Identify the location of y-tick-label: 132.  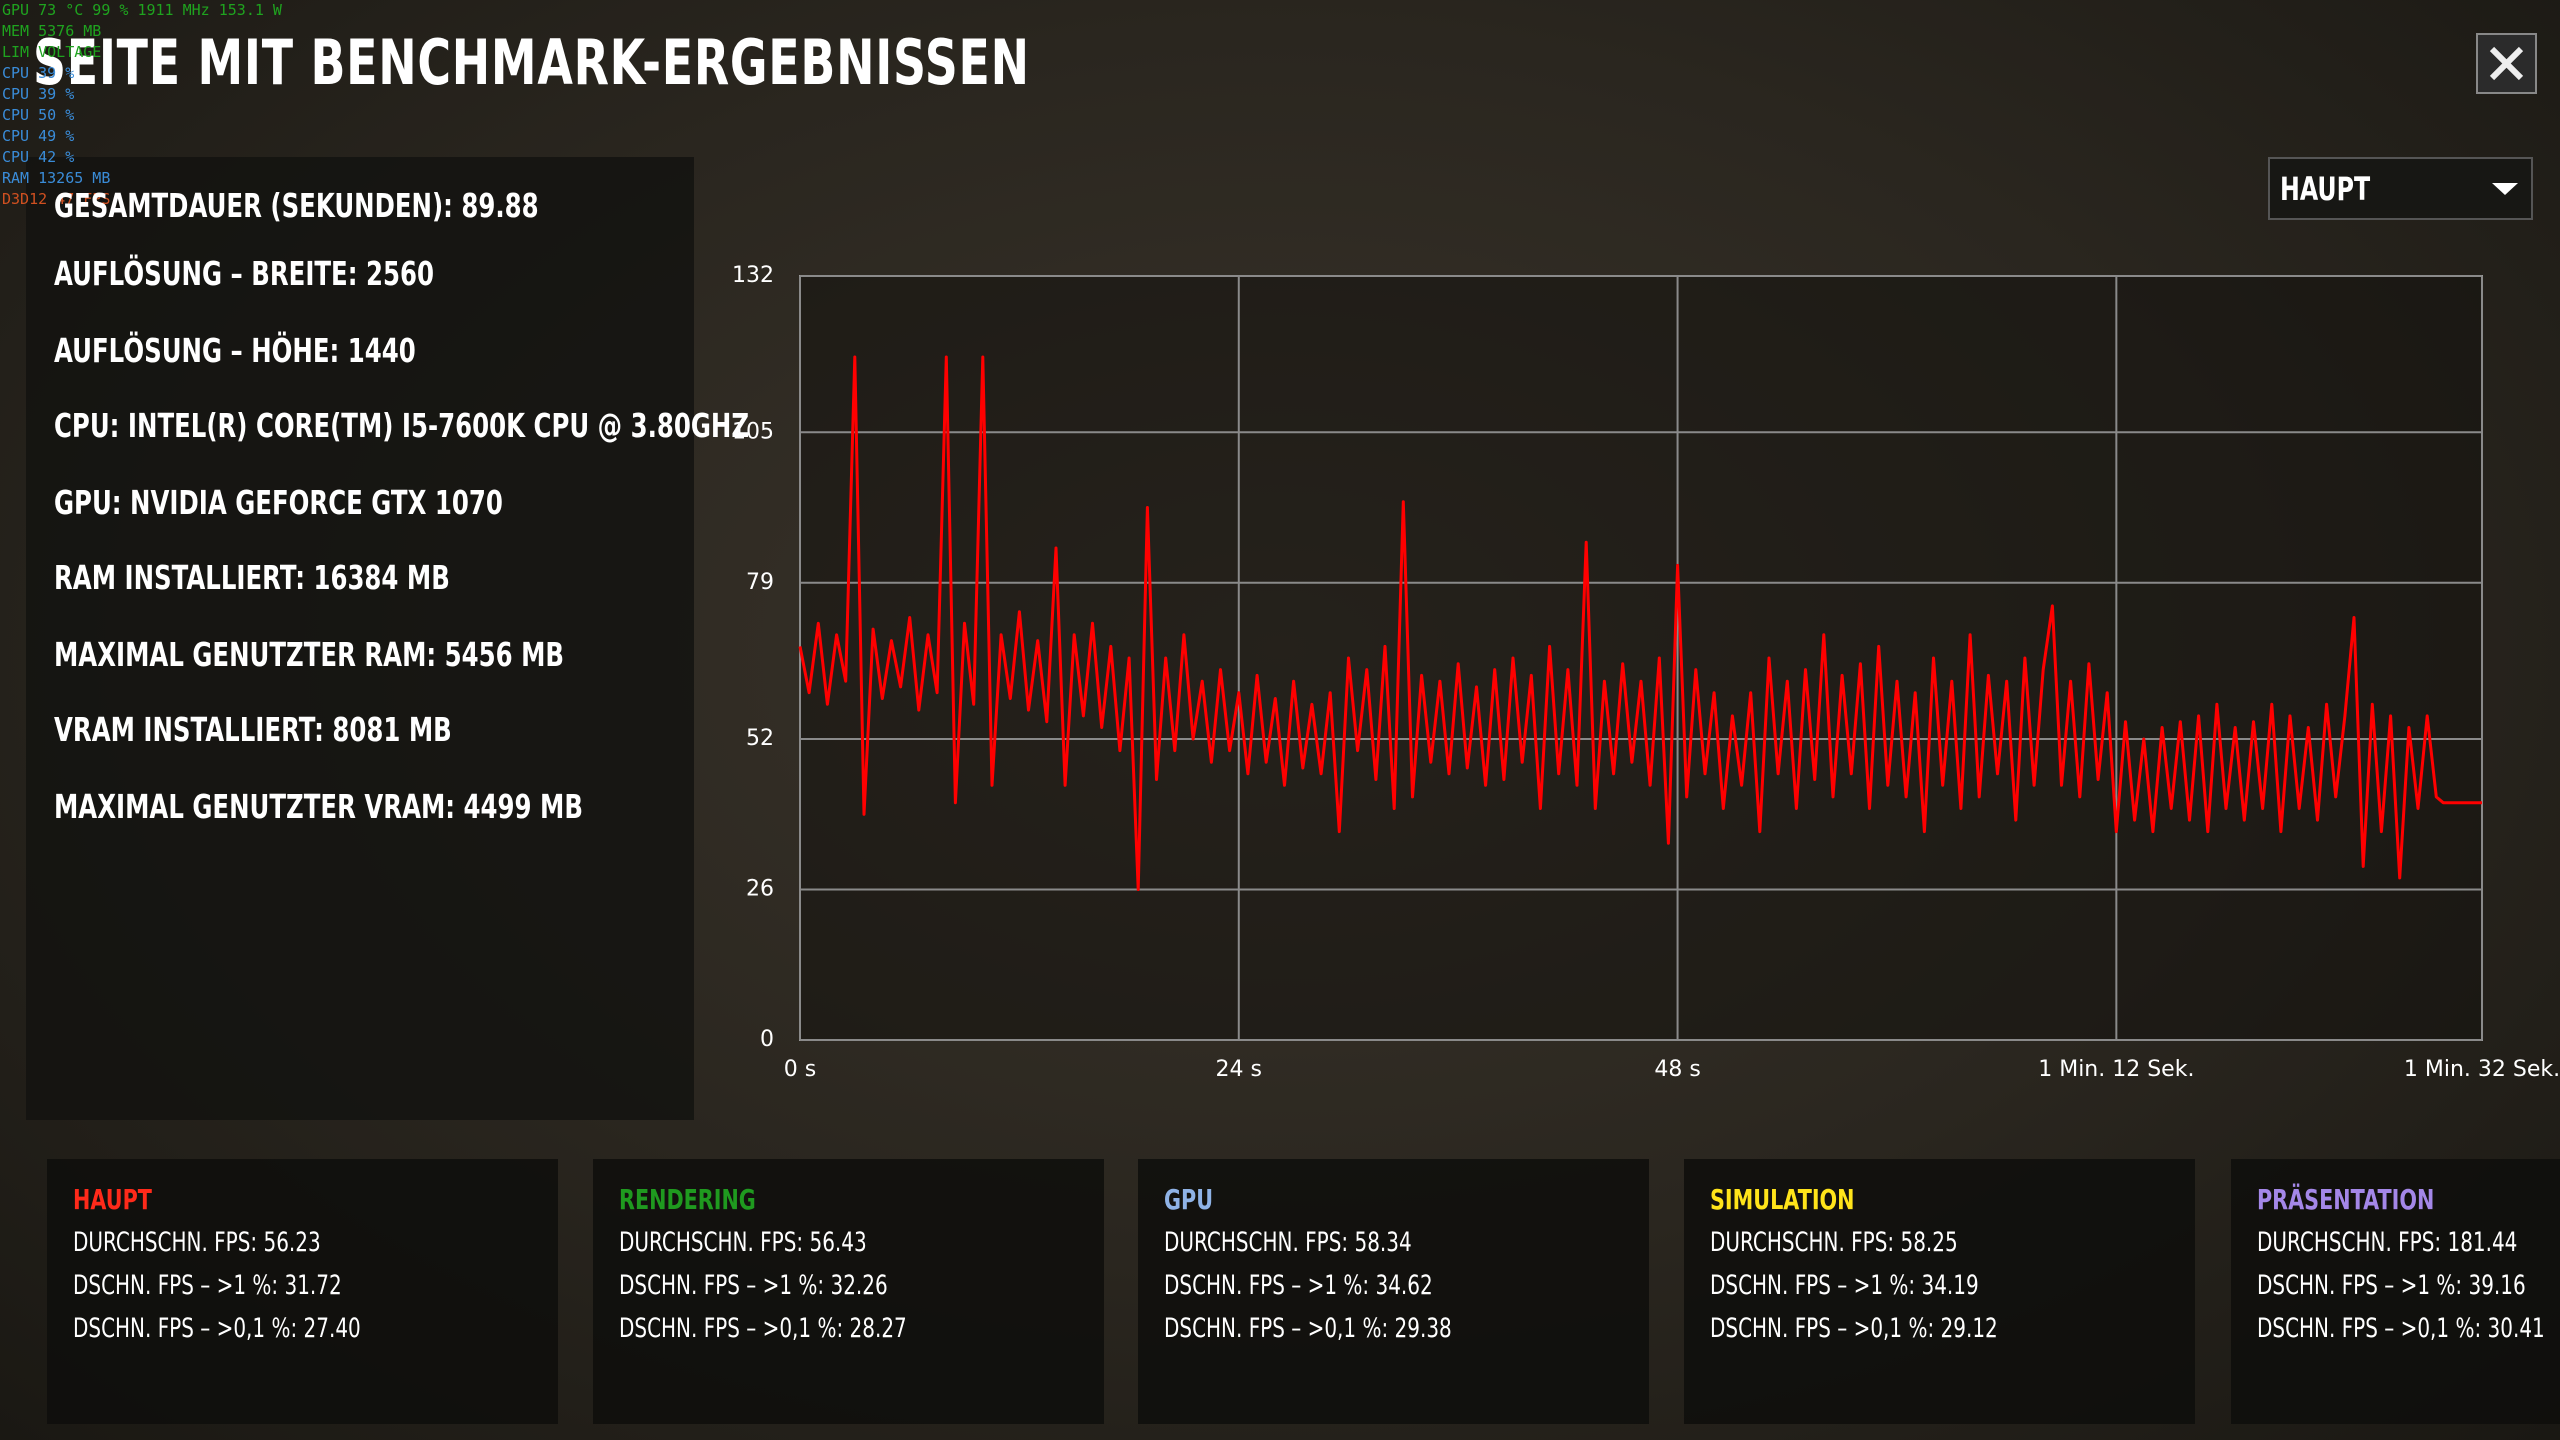
(753, 275).